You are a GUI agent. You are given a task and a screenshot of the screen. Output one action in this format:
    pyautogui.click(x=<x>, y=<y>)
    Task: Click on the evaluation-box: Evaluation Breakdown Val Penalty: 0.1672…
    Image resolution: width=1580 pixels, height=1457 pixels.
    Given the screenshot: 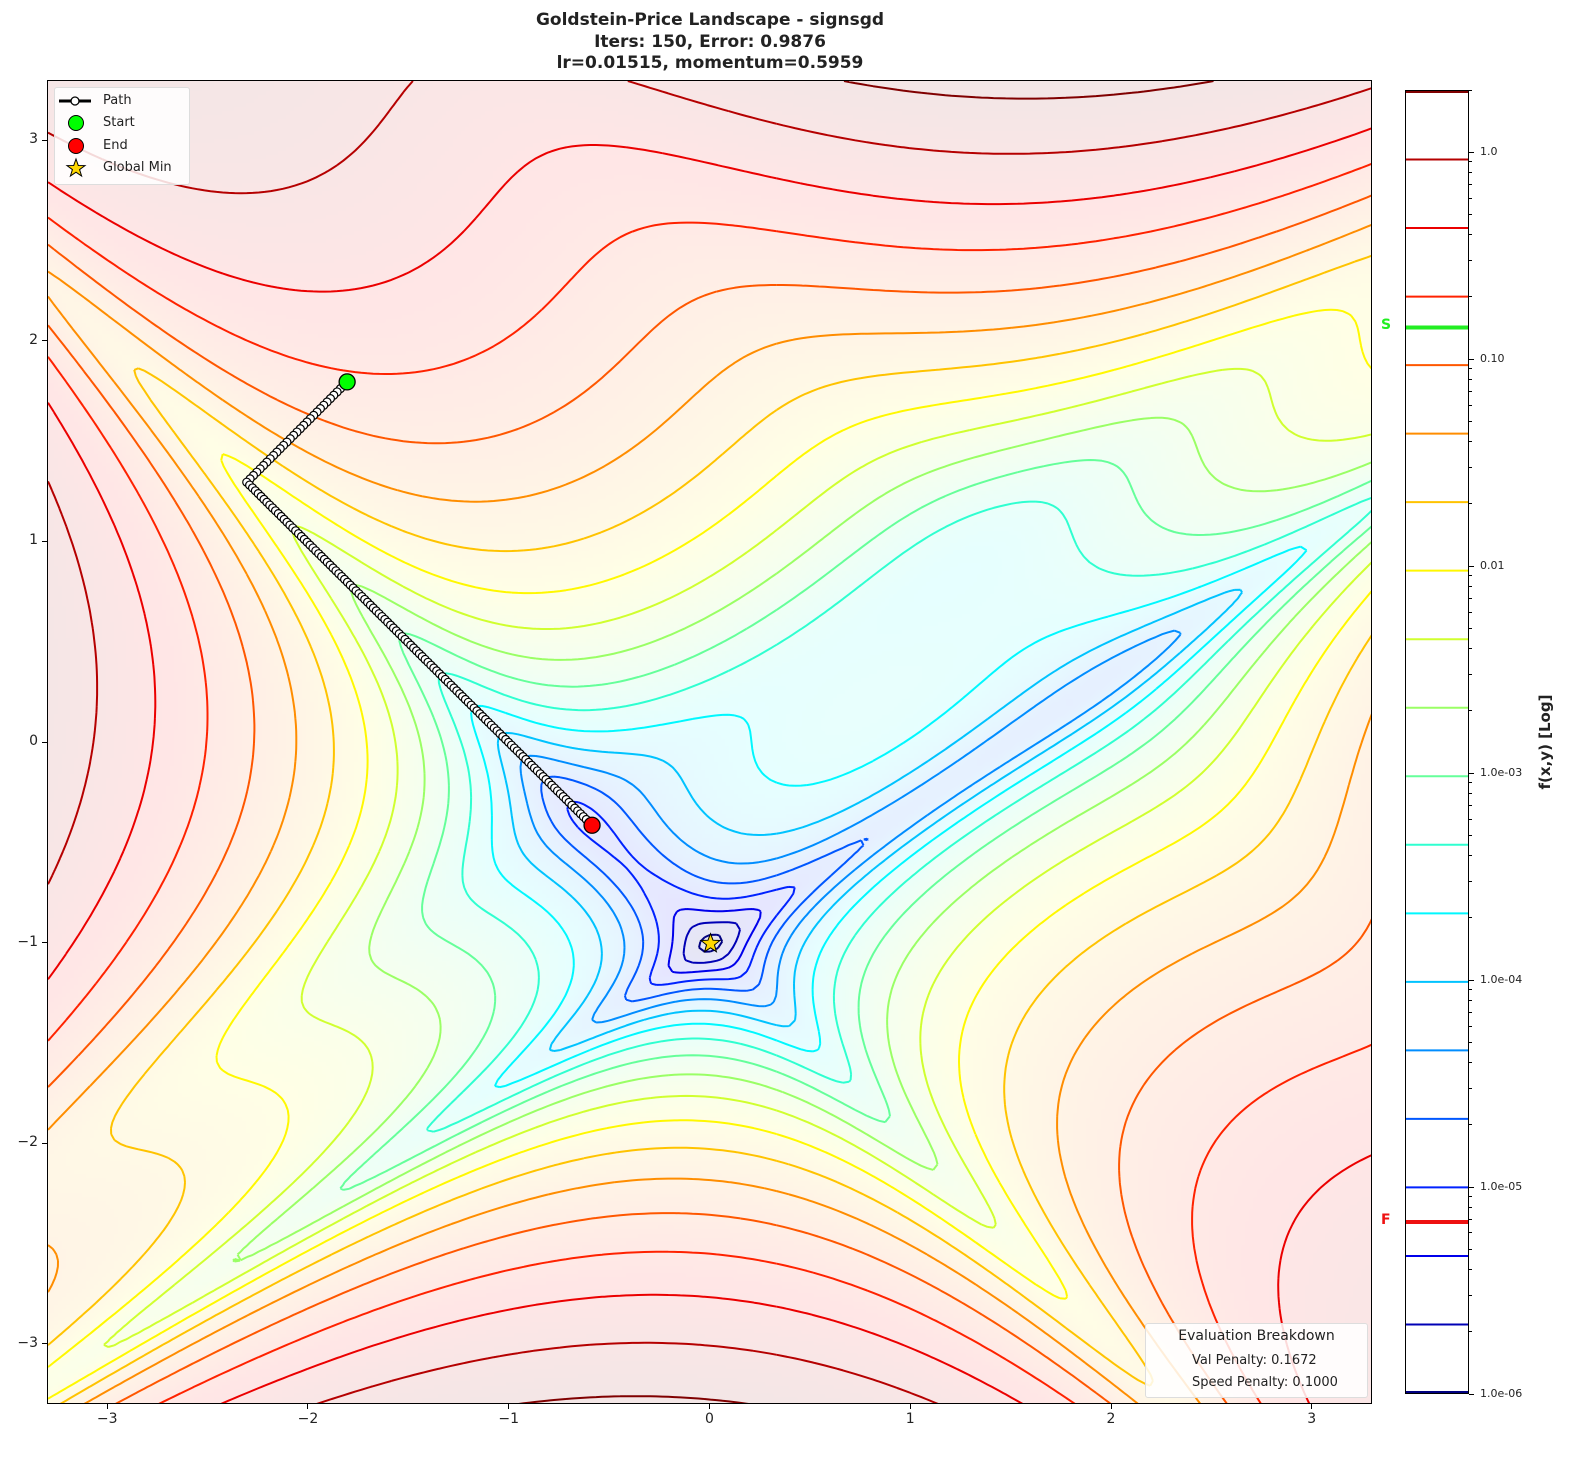 What is the action you would take?
    pyautogui.click(x=1256, y=1360)
    